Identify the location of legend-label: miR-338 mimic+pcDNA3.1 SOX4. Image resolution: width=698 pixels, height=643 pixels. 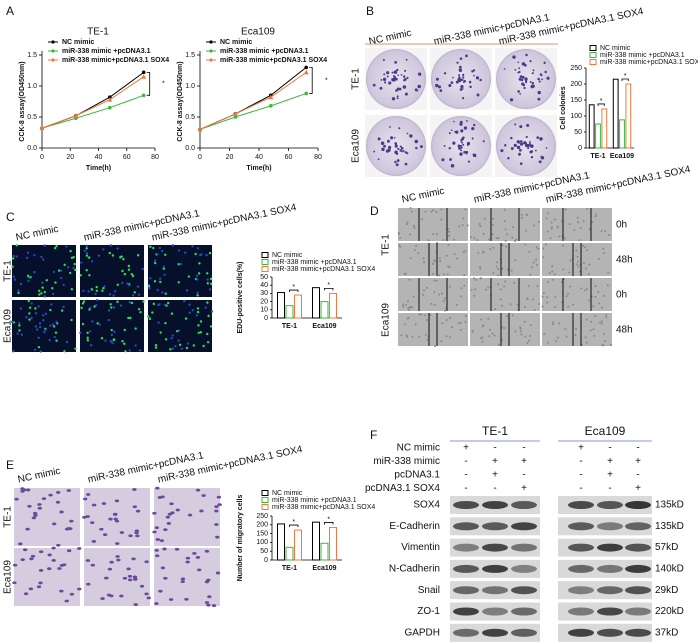
(323, 507).